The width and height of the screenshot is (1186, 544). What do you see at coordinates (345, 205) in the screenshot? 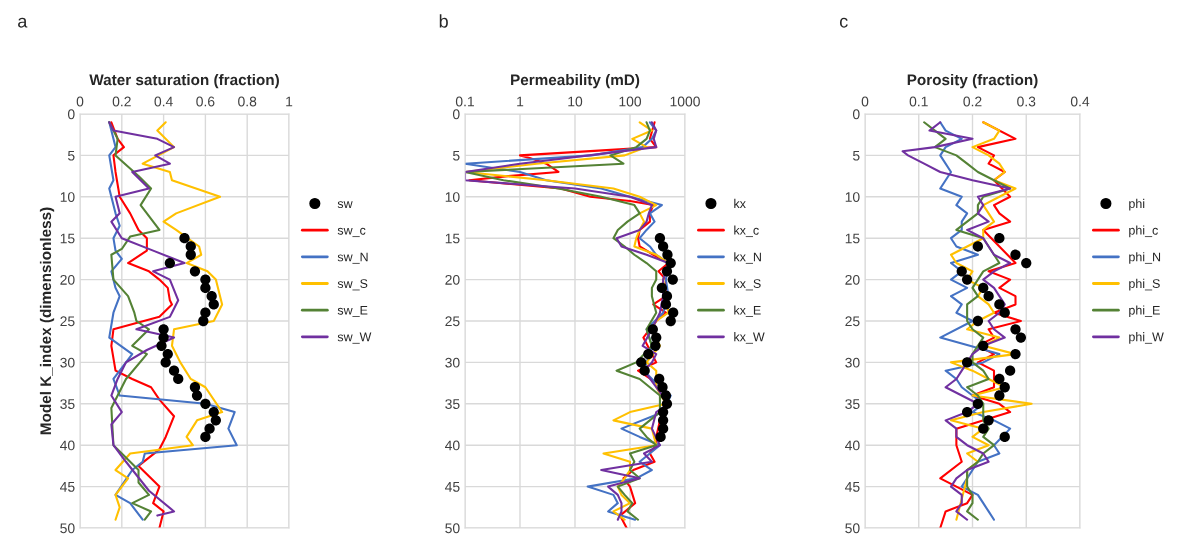
I see `legend-label: sw` at bounding box center [345, 205].